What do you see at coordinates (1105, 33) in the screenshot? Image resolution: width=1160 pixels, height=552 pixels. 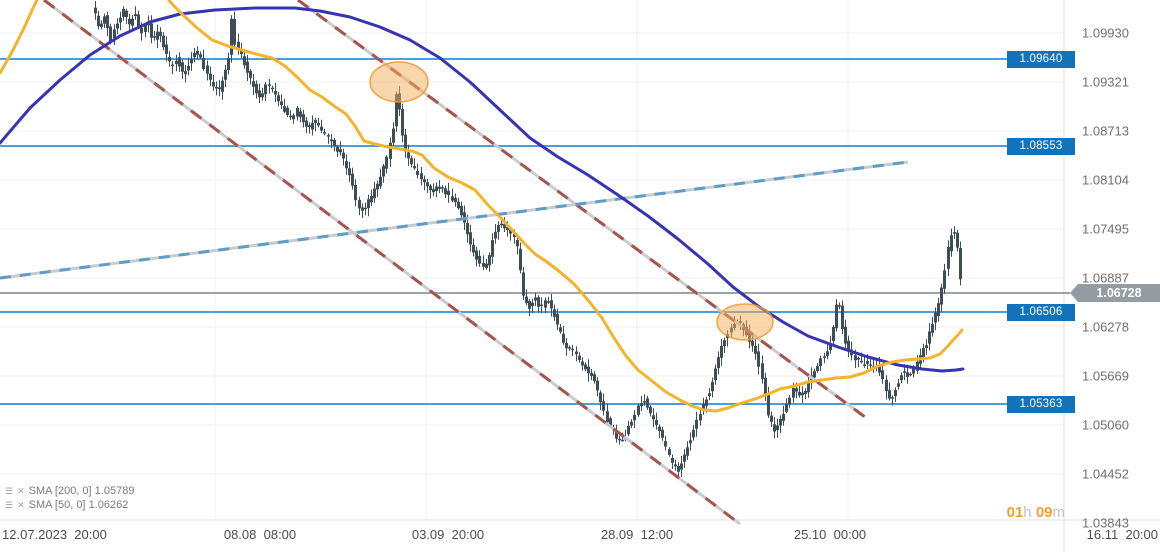 I see `price-axis-label: 1.09930` at bounding box center [1105, 33].